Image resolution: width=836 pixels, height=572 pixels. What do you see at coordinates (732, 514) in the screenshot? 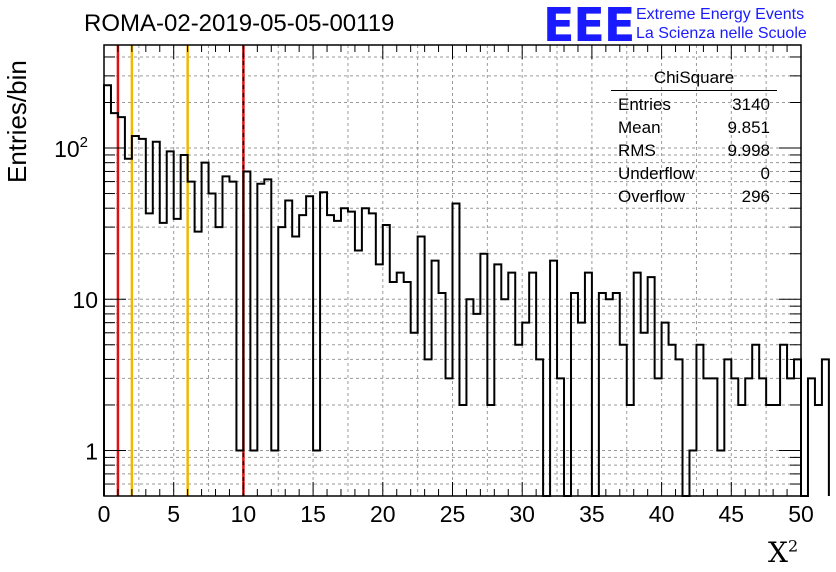
I see `x-tick-label: 45` at bounding box center [732, 514].